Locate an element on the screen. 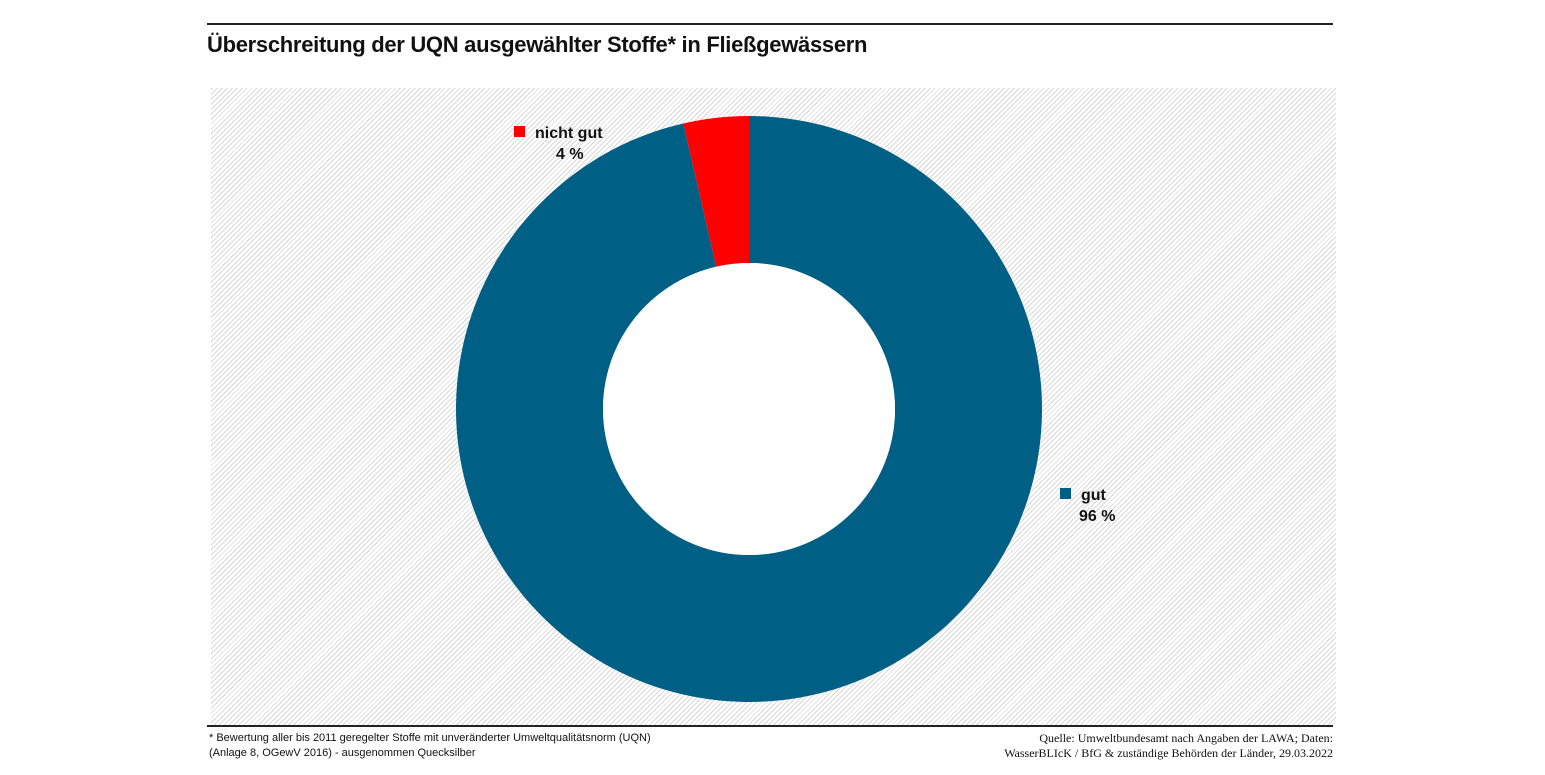 The image size is (1545, 775). legend-gut: gut 96 % is located at coordinates (1087, 506).